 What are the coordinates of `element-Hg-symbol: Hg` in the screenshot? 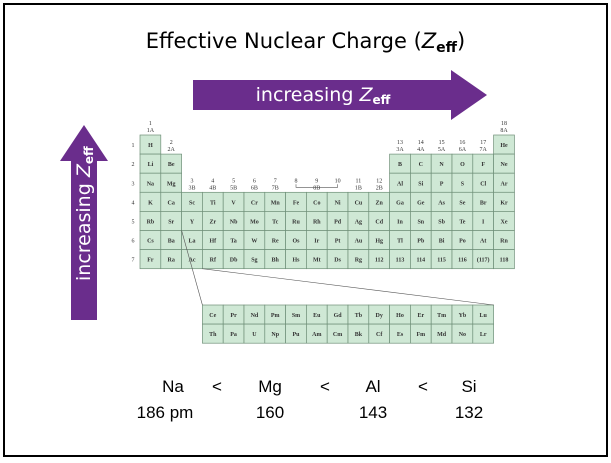 It's located at (379, 242).